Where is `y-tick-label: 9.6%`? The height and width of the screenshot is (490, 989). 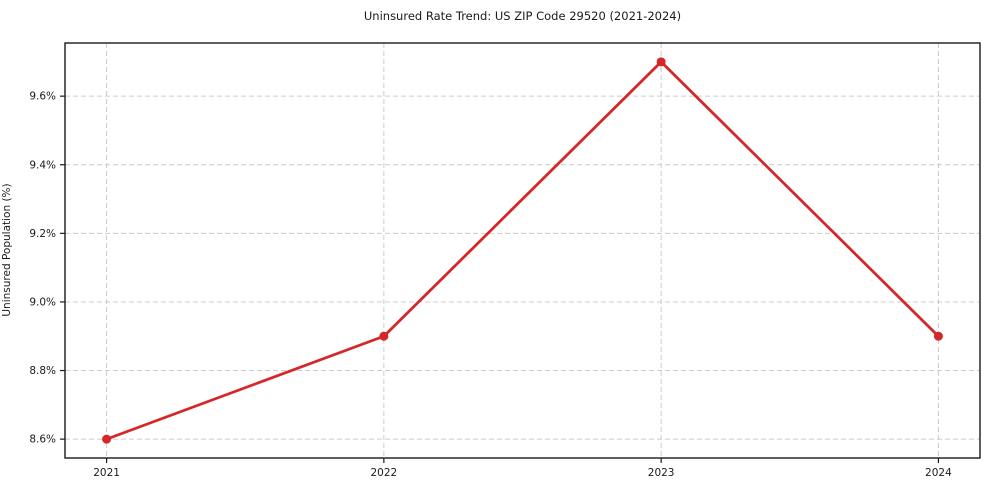
y-tick-label: 9.6% is located at coordinates (42, 97).